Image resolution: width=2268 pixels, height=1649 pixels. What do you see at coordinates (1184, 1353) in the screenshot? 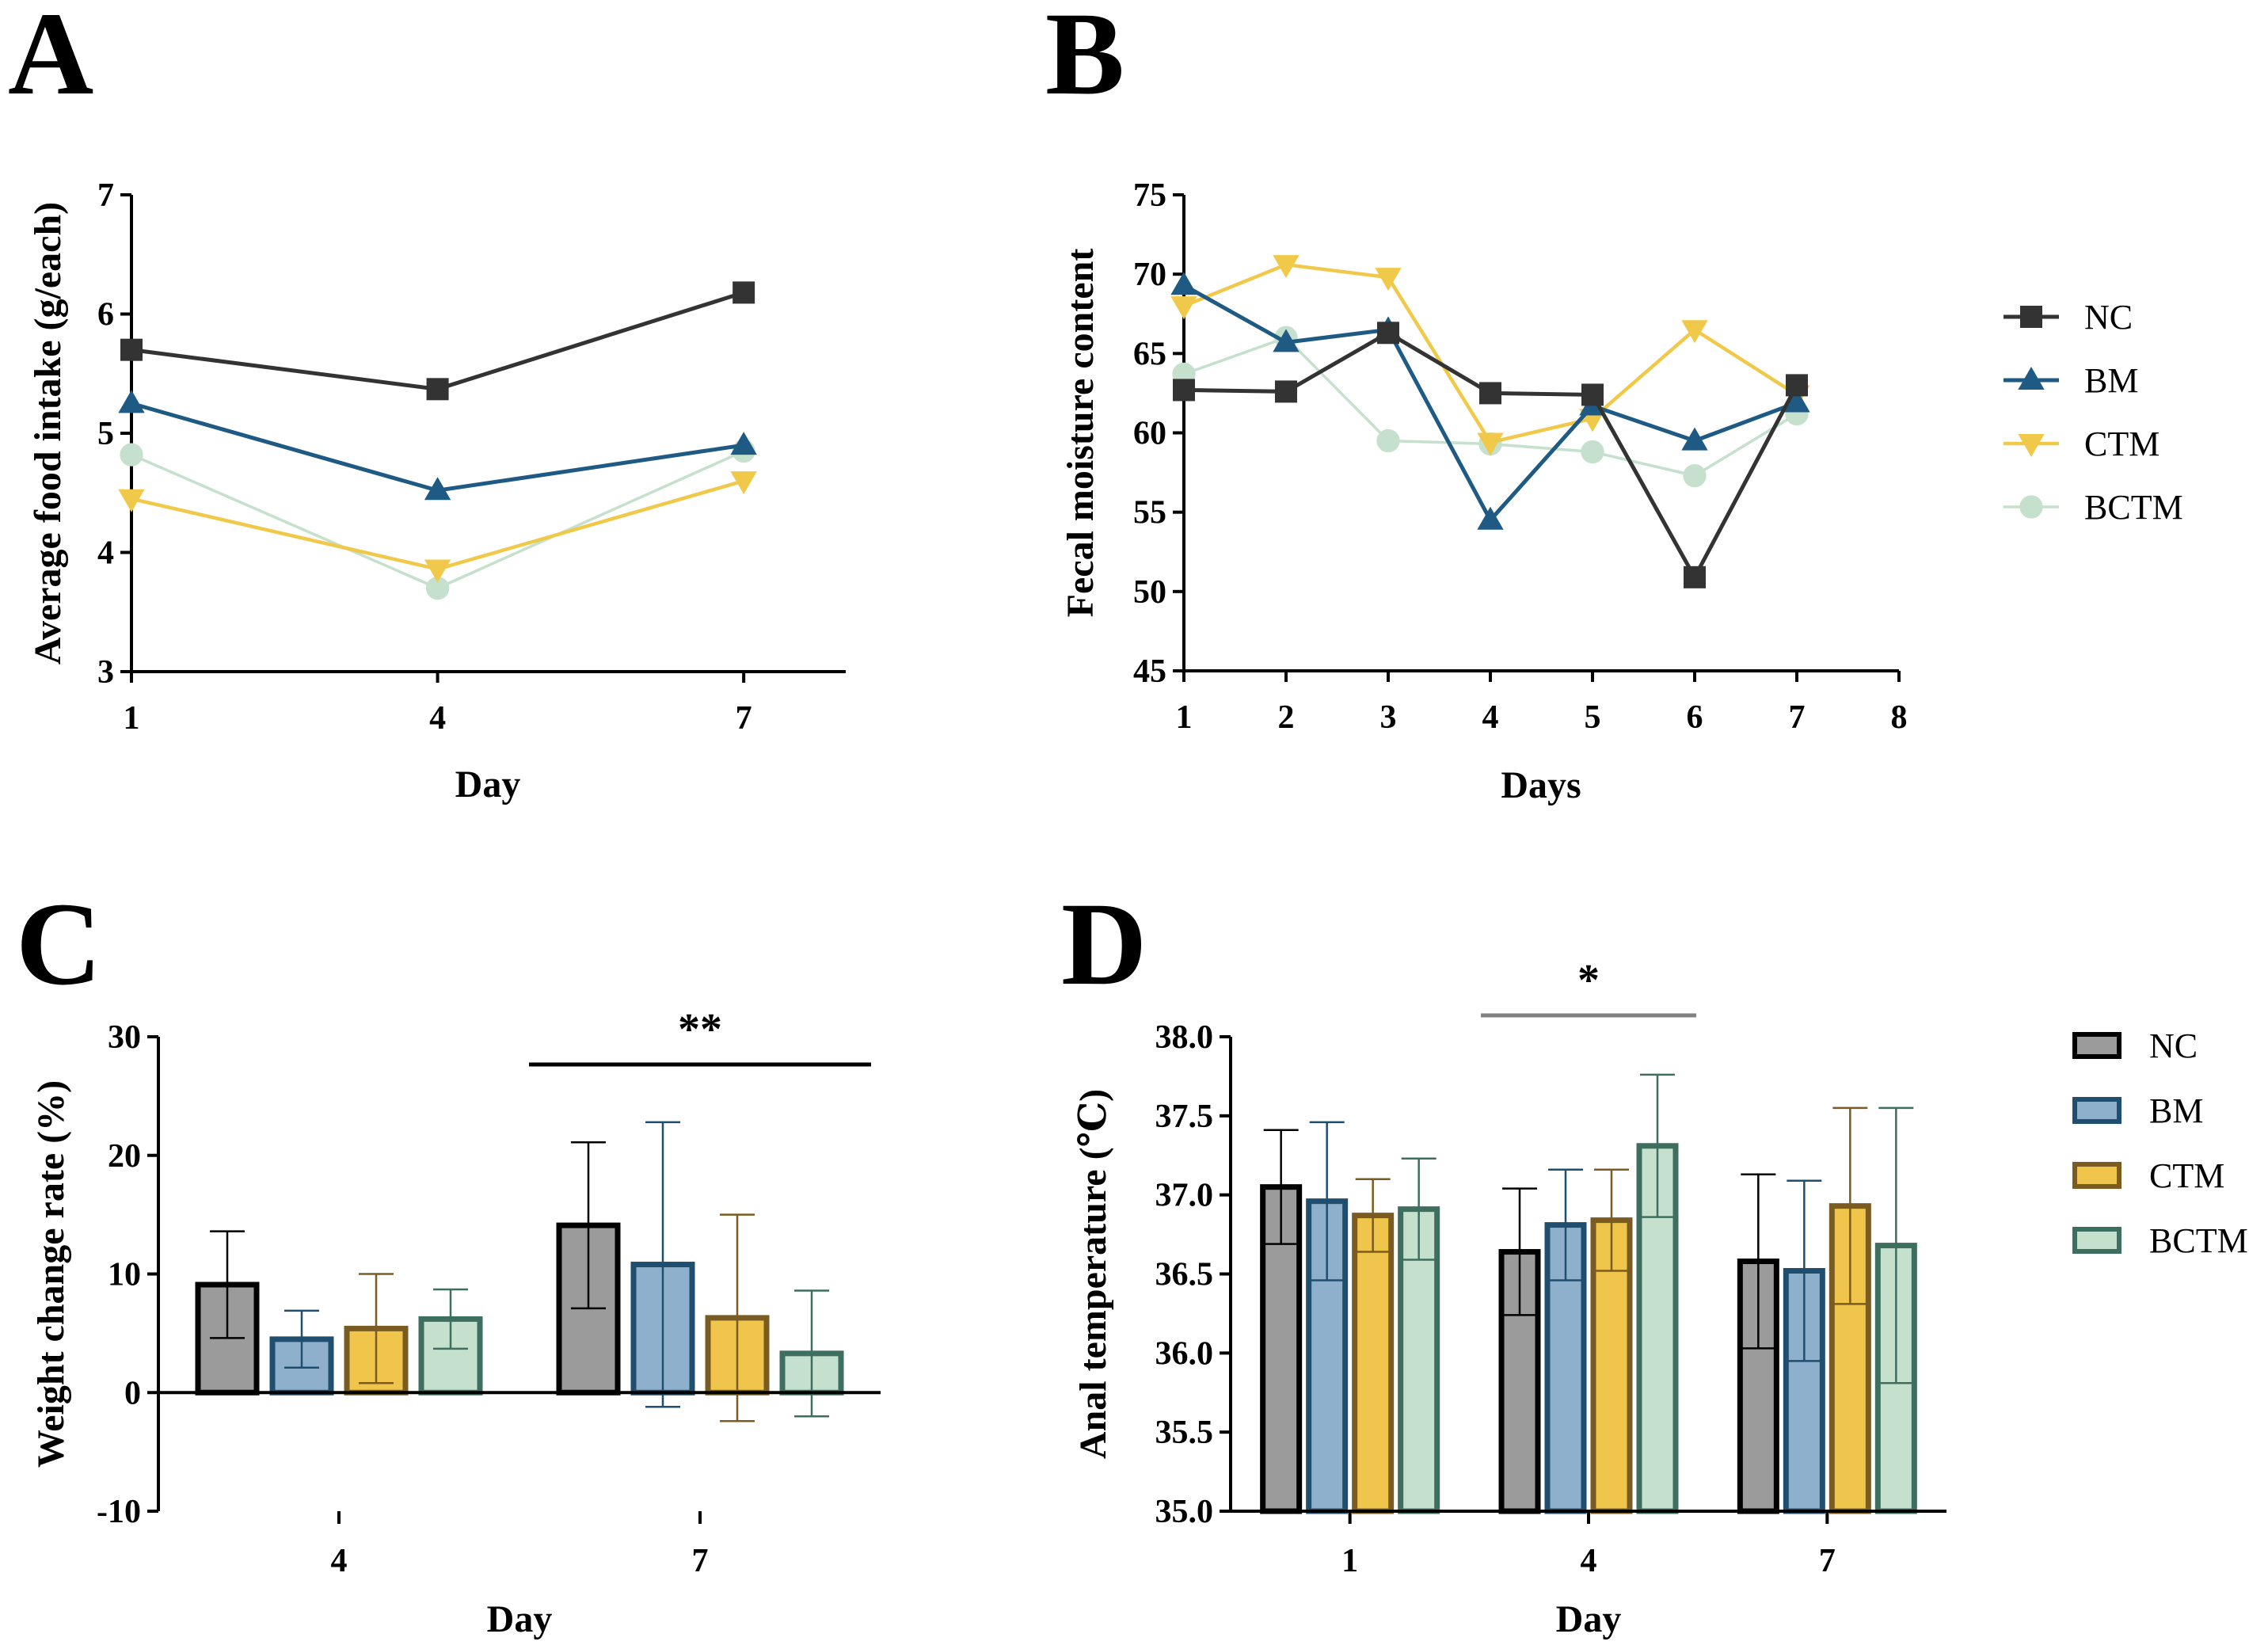
I see `y-tick-label: 36.0` at bounding box center [1184, 1353].